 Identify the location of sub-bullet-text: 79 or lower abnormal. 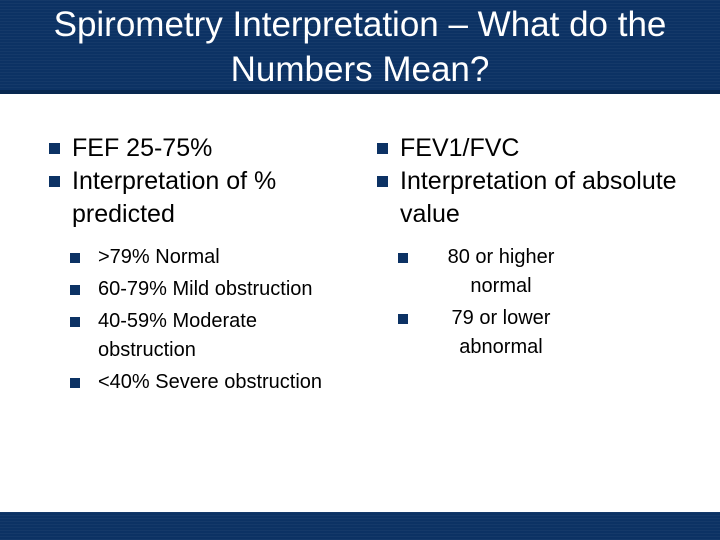
(501, 332).